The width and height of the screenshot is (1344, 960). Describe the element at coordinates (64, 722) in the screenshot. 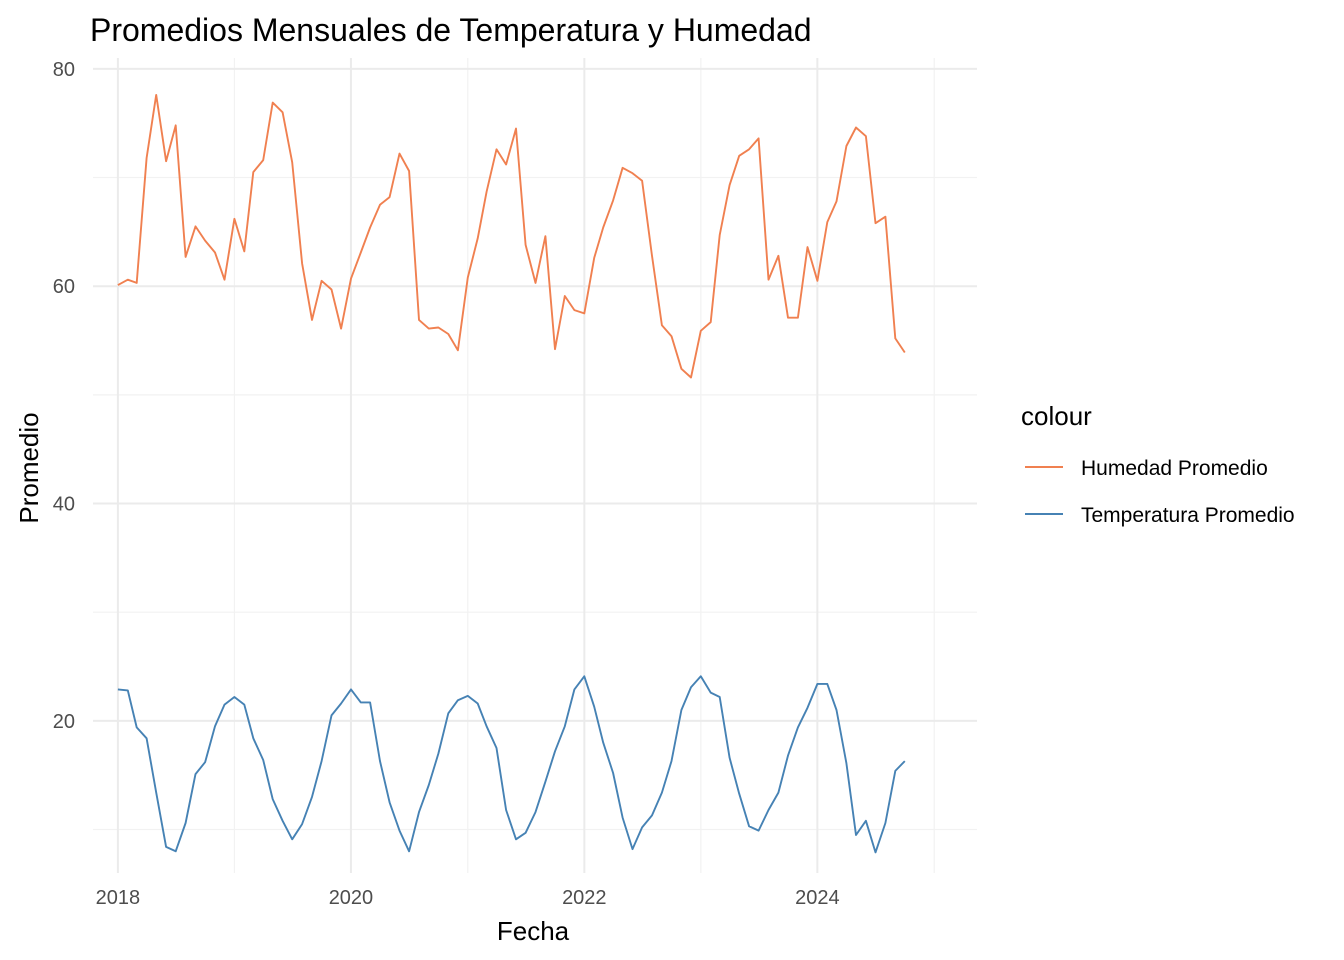

I see `y-tick-label: 20` at that location.